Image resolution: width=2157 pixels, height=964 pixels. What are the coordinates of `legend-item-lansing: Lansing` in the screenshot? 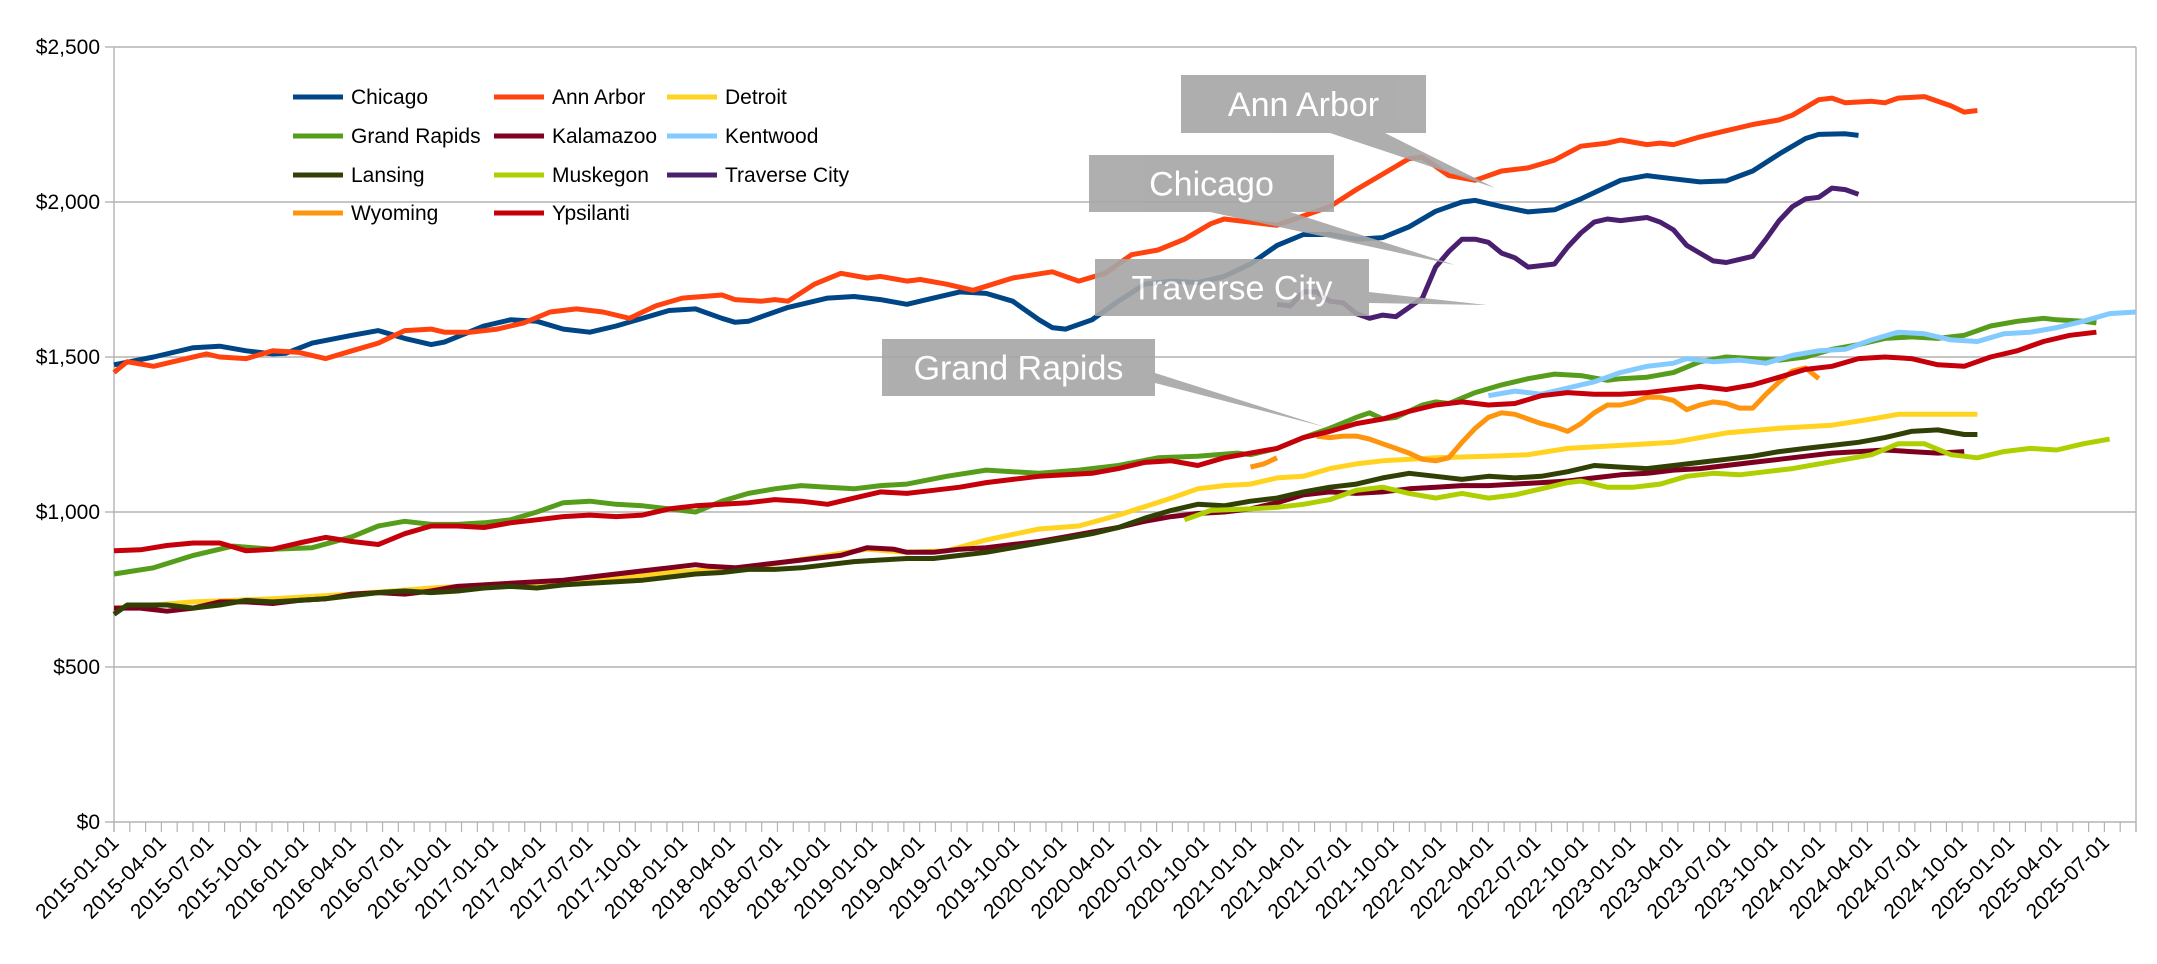 It's located at (359, 175).